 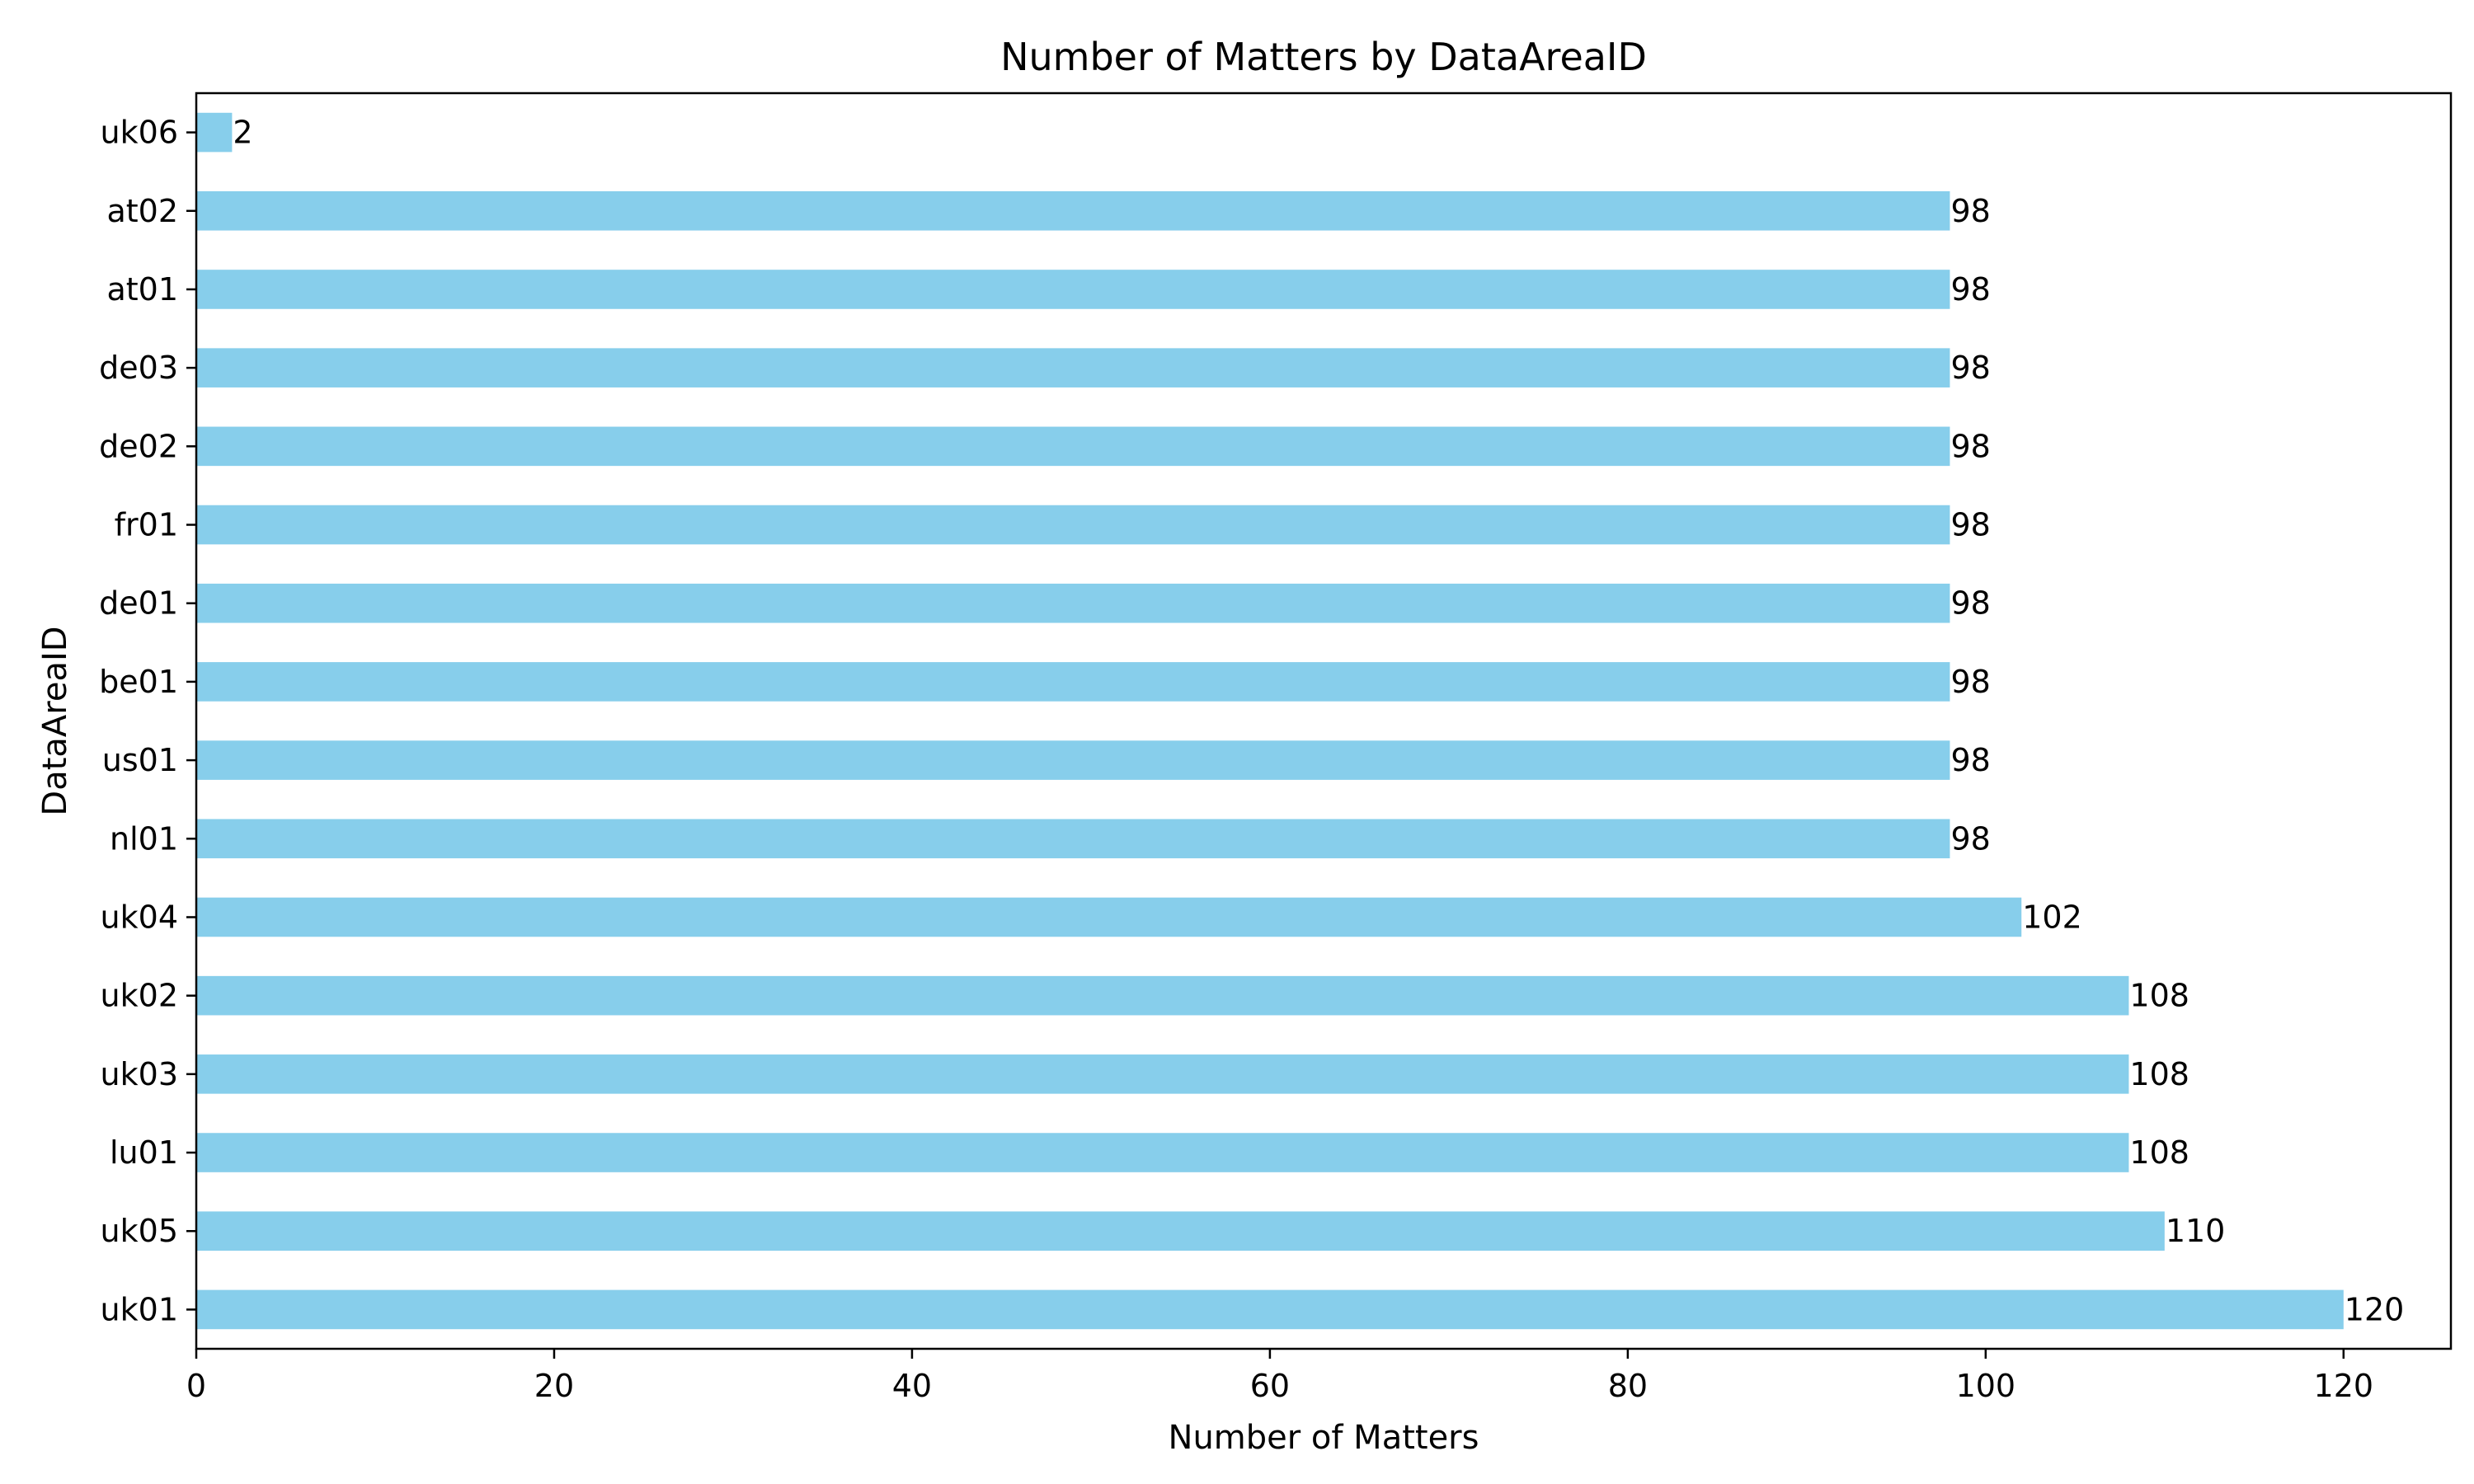 I want to click on x-tick-label-80: 80, so click(x=1628, y=1386).